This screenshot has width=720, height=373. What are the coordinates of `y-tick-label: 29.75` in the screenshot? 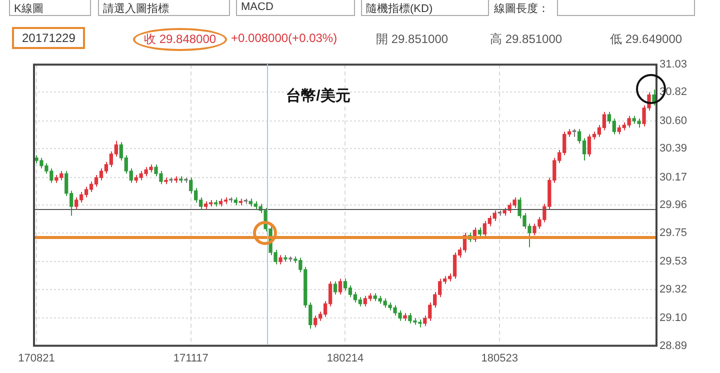 It's located at (673, 232).